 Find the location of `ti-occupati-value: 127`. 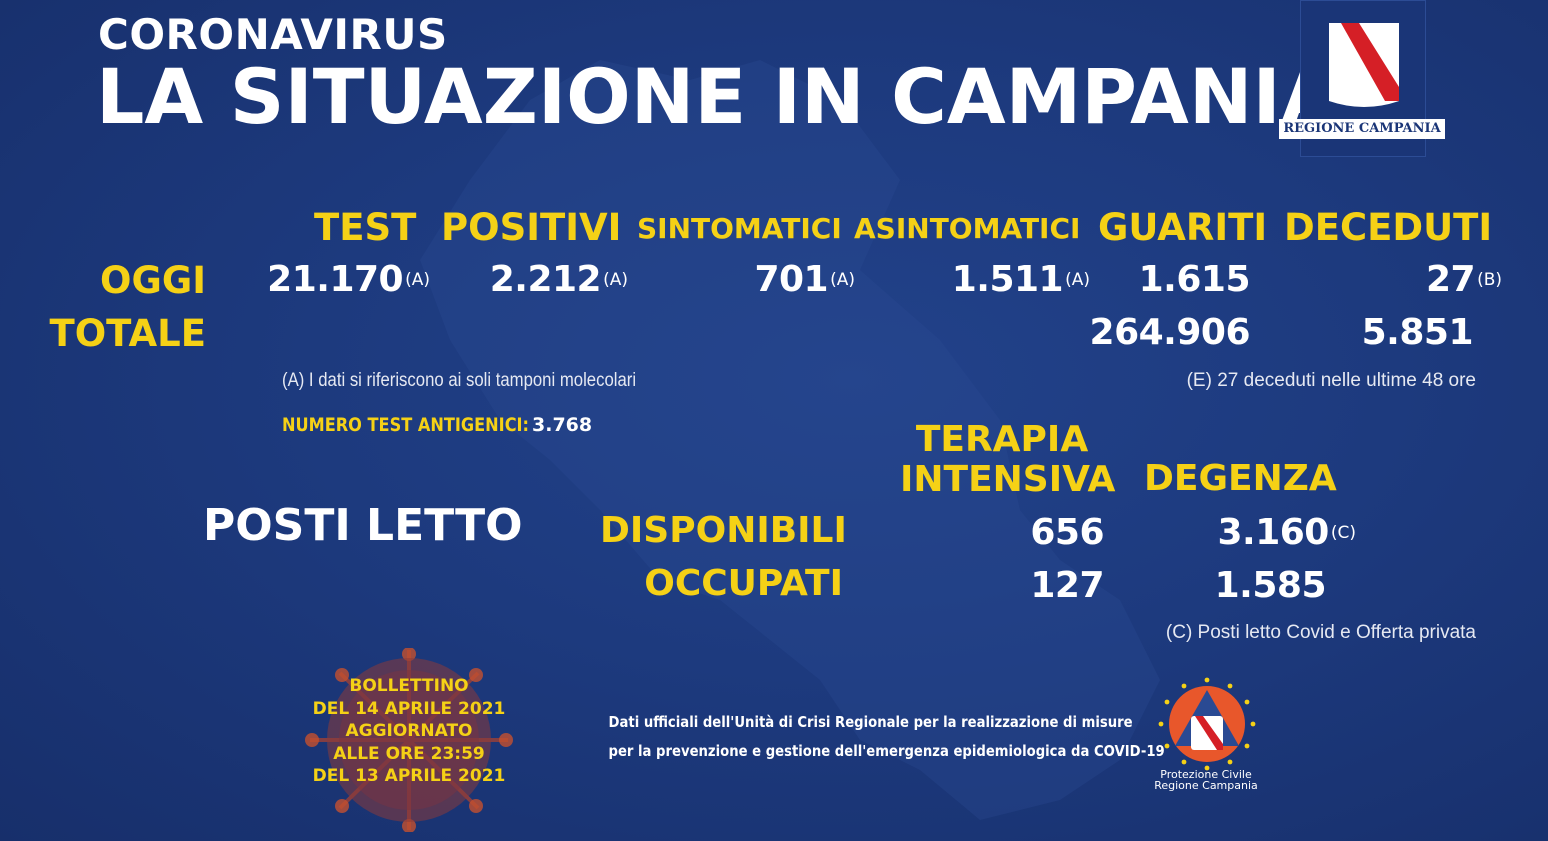

ti-occupati-value: 127 is located at coordinates (1067, 585).